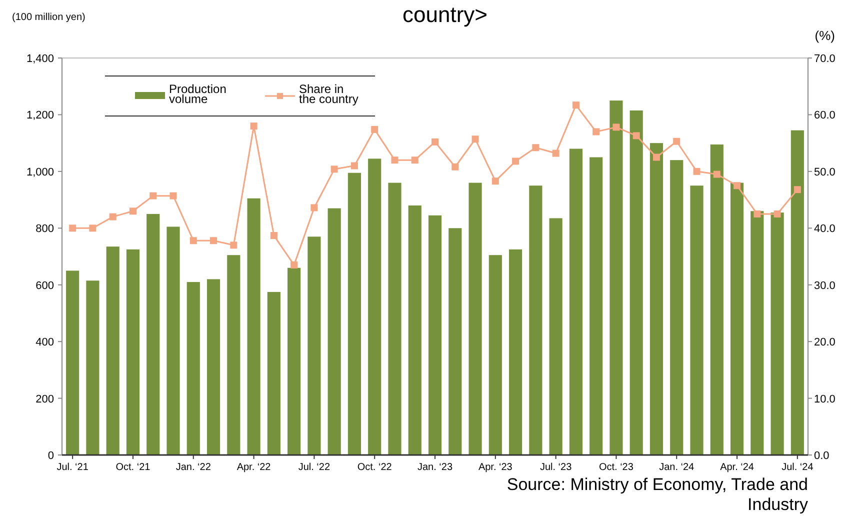 The height and width of the screenshot is (525, 850). Describe the element at coordinates (677, 467) in the screenshot. I see `x-tick-label: Jan. ‘24` at that location.